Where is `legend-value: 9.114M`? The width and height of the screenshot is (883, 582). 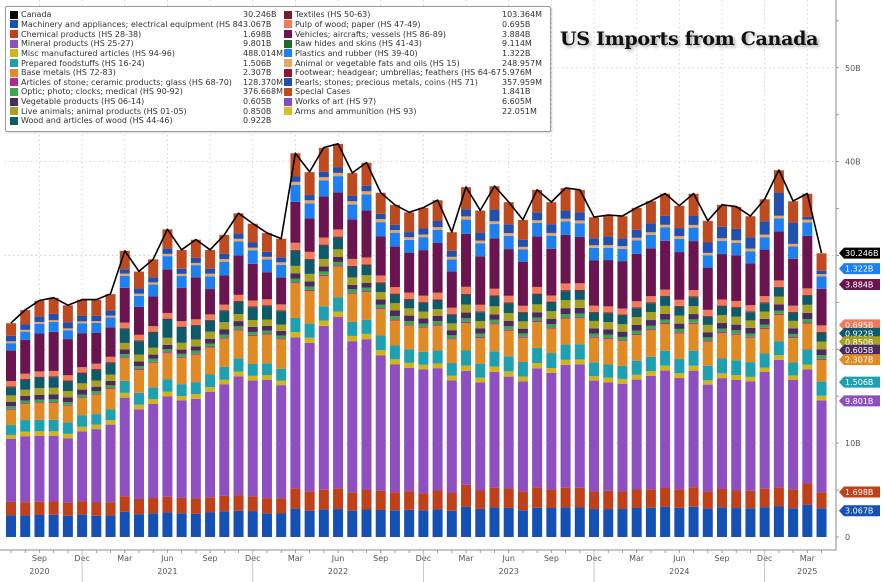
legend-value: 9.114M is located at coordinates (517, 44).